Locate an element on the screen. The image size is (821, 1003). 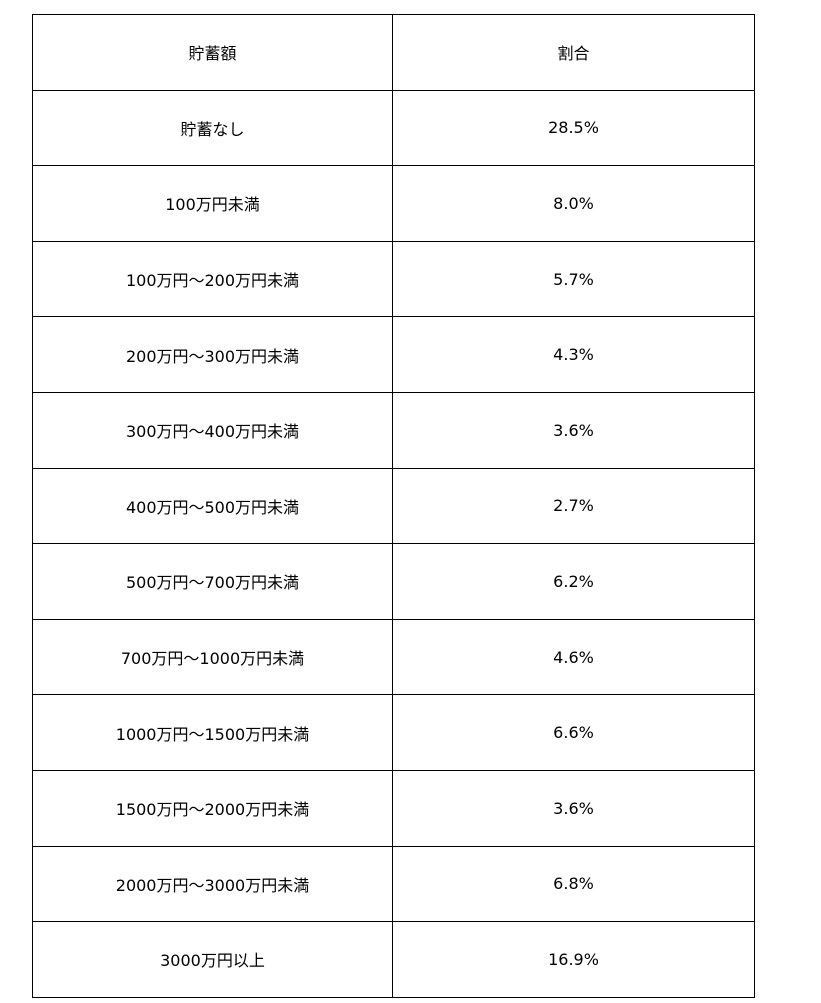
savings-amount-cell: 200万円～300万円未満 is located at coordinates (212, 354).